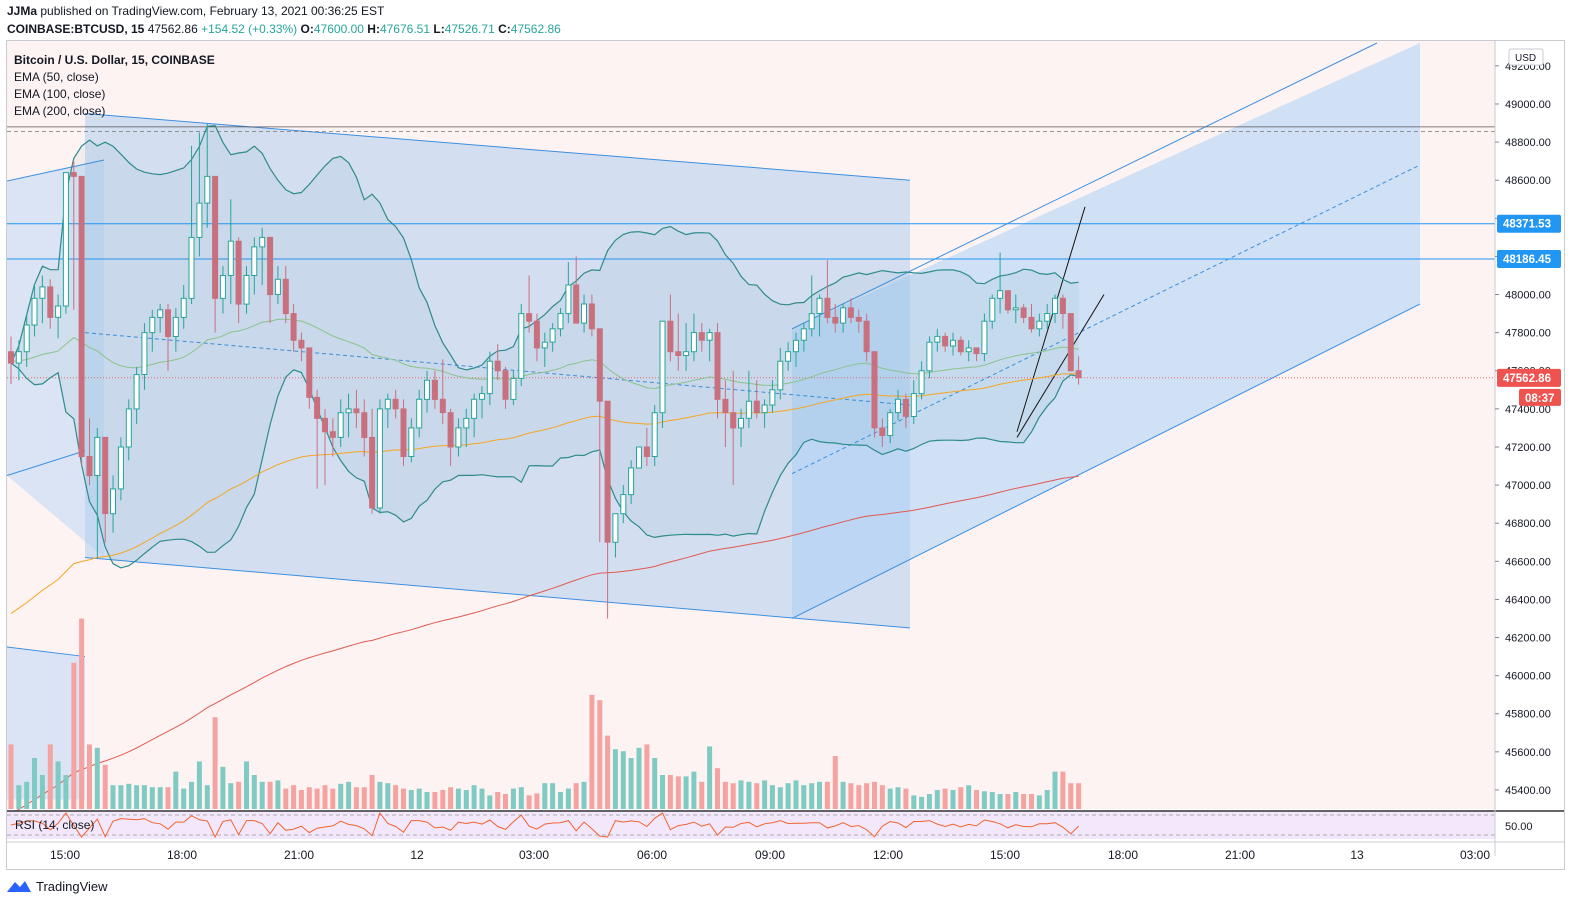  I want to click on y-tick-label: 47200.00, so click(1528, 448).